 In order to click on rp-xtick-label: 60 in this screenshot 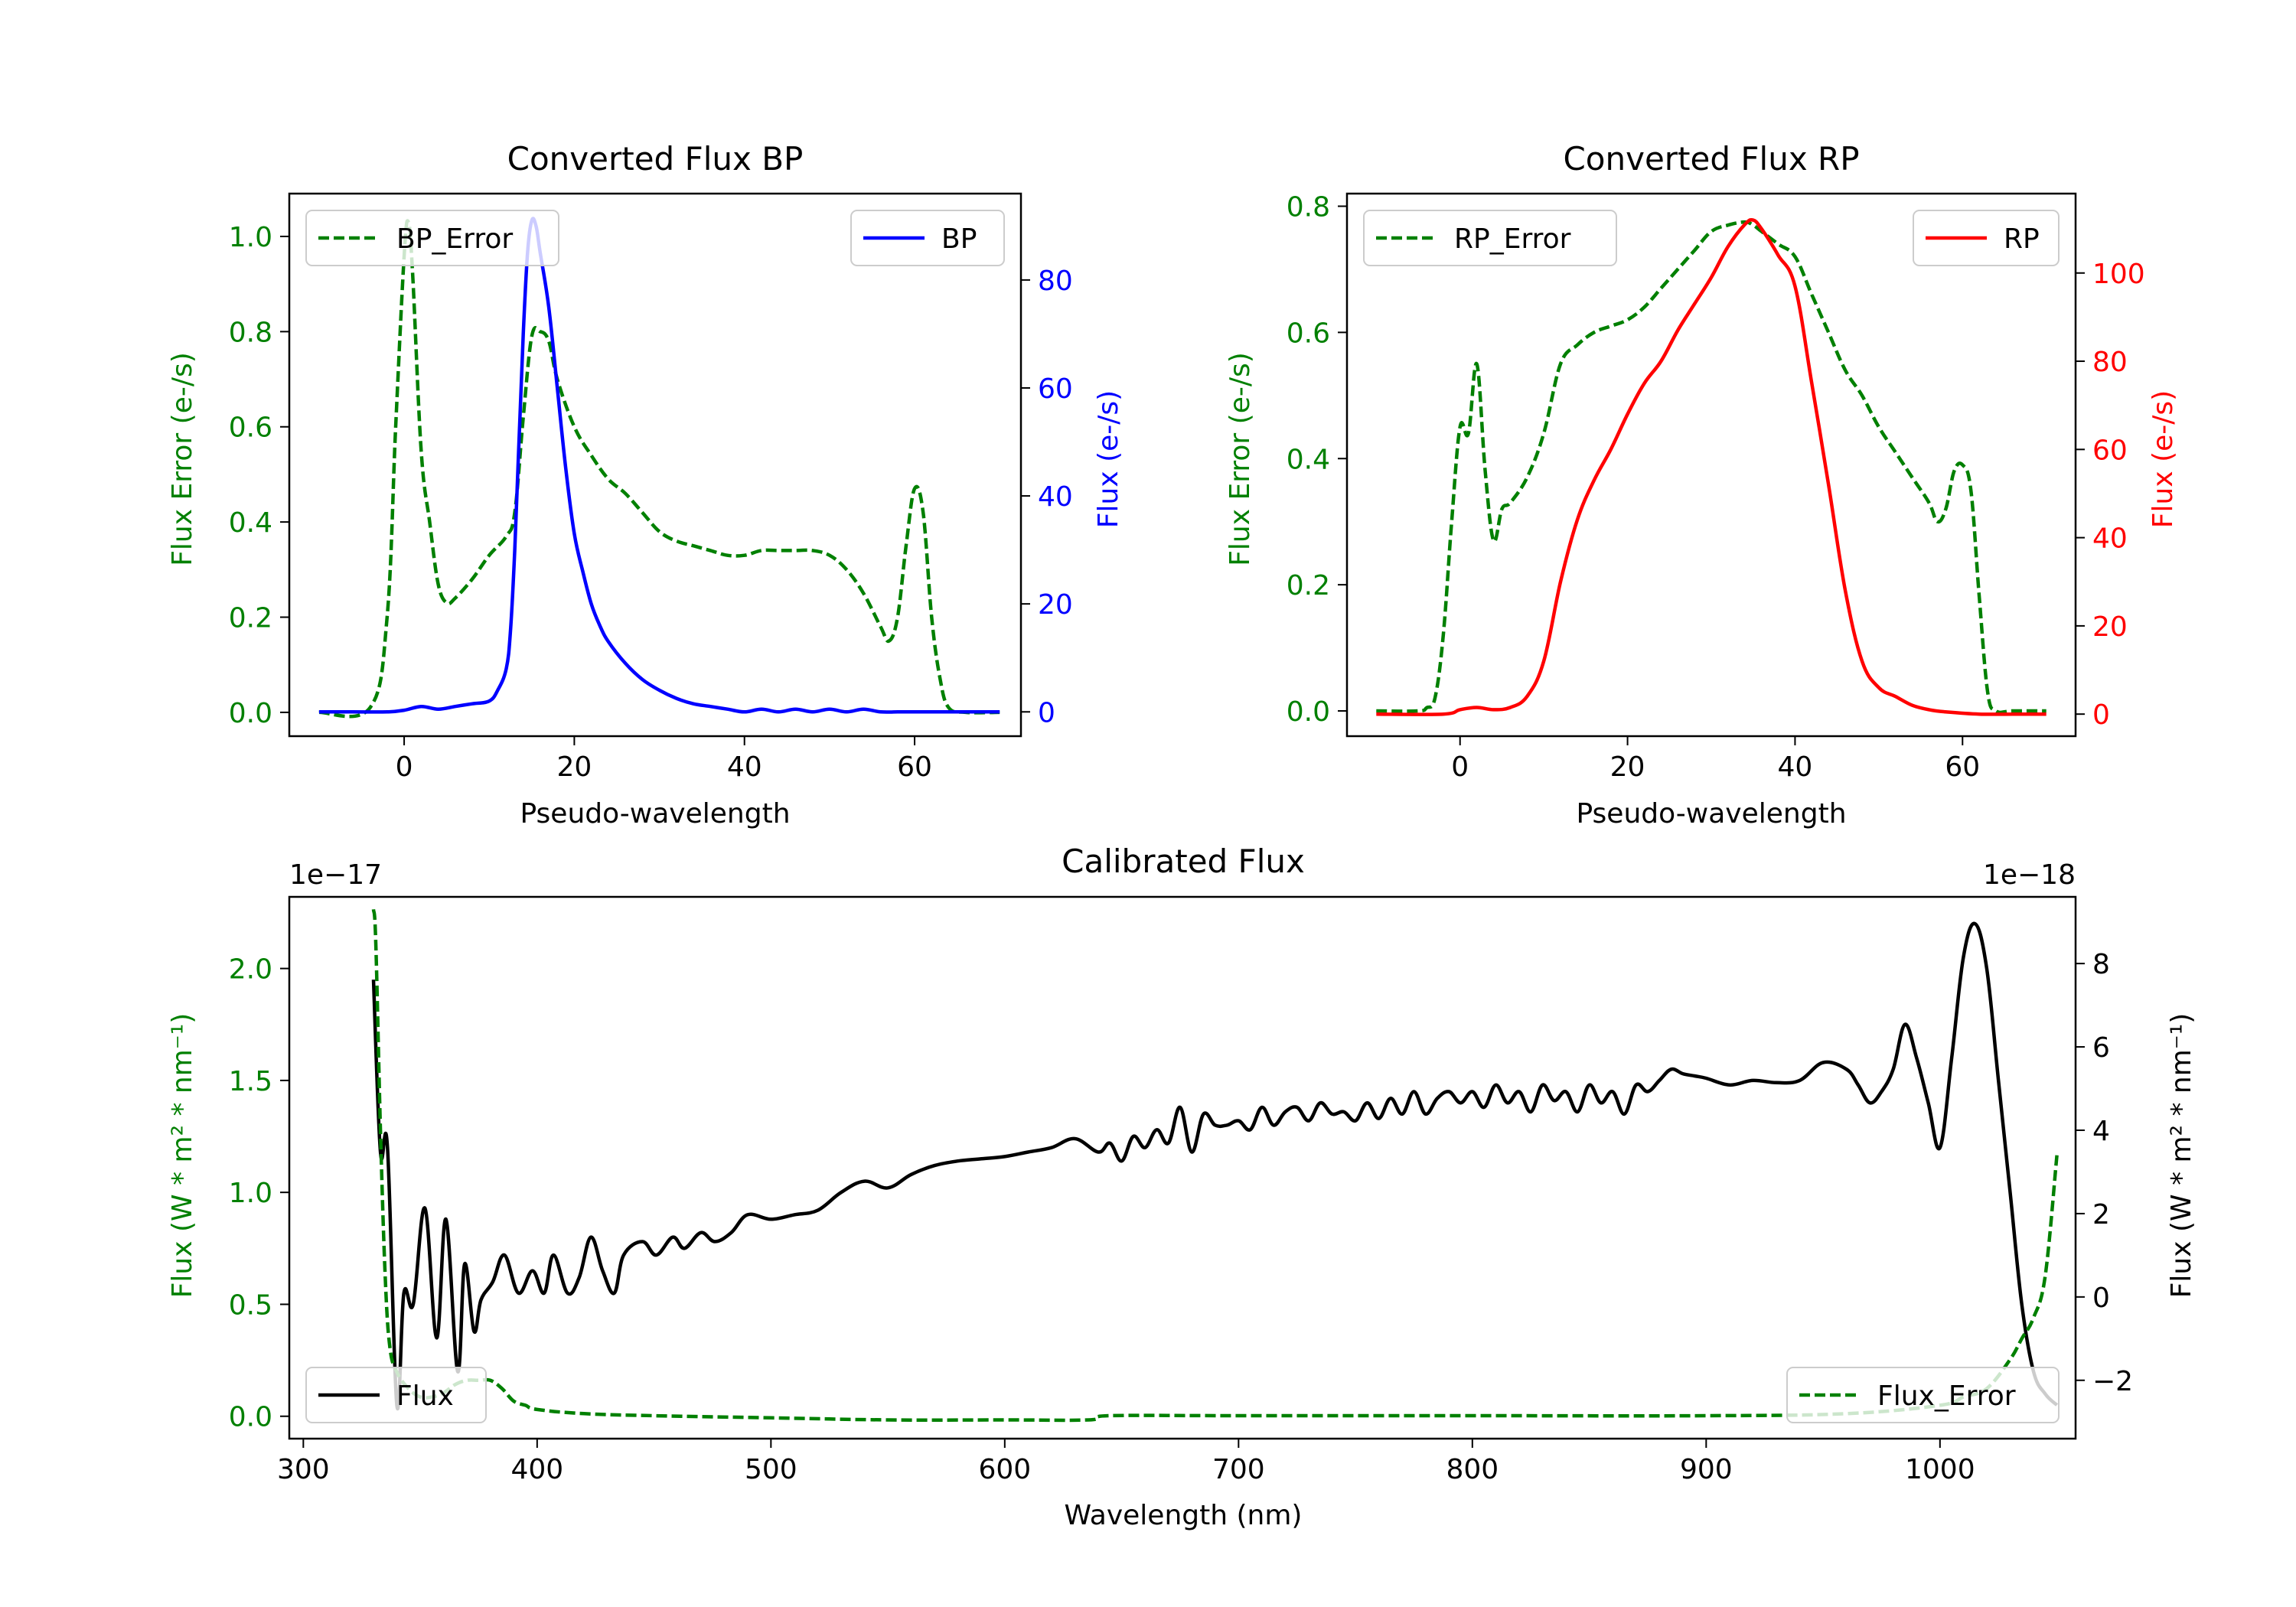, I will do `click(1962, 767)`.